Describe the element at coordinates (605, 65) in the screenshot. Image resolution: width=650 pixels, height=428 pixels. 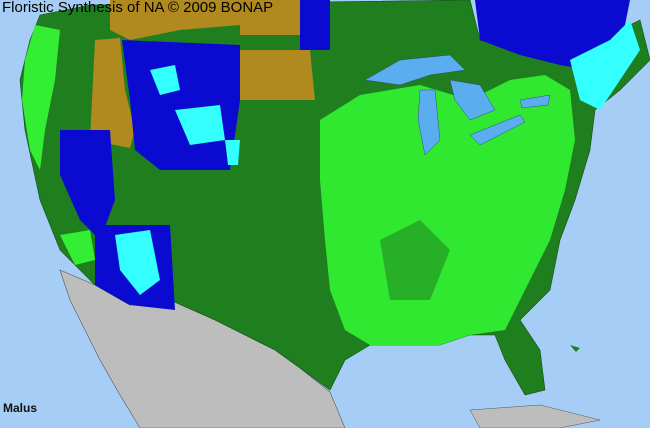
I see `new-england-absent-counties` at that location.